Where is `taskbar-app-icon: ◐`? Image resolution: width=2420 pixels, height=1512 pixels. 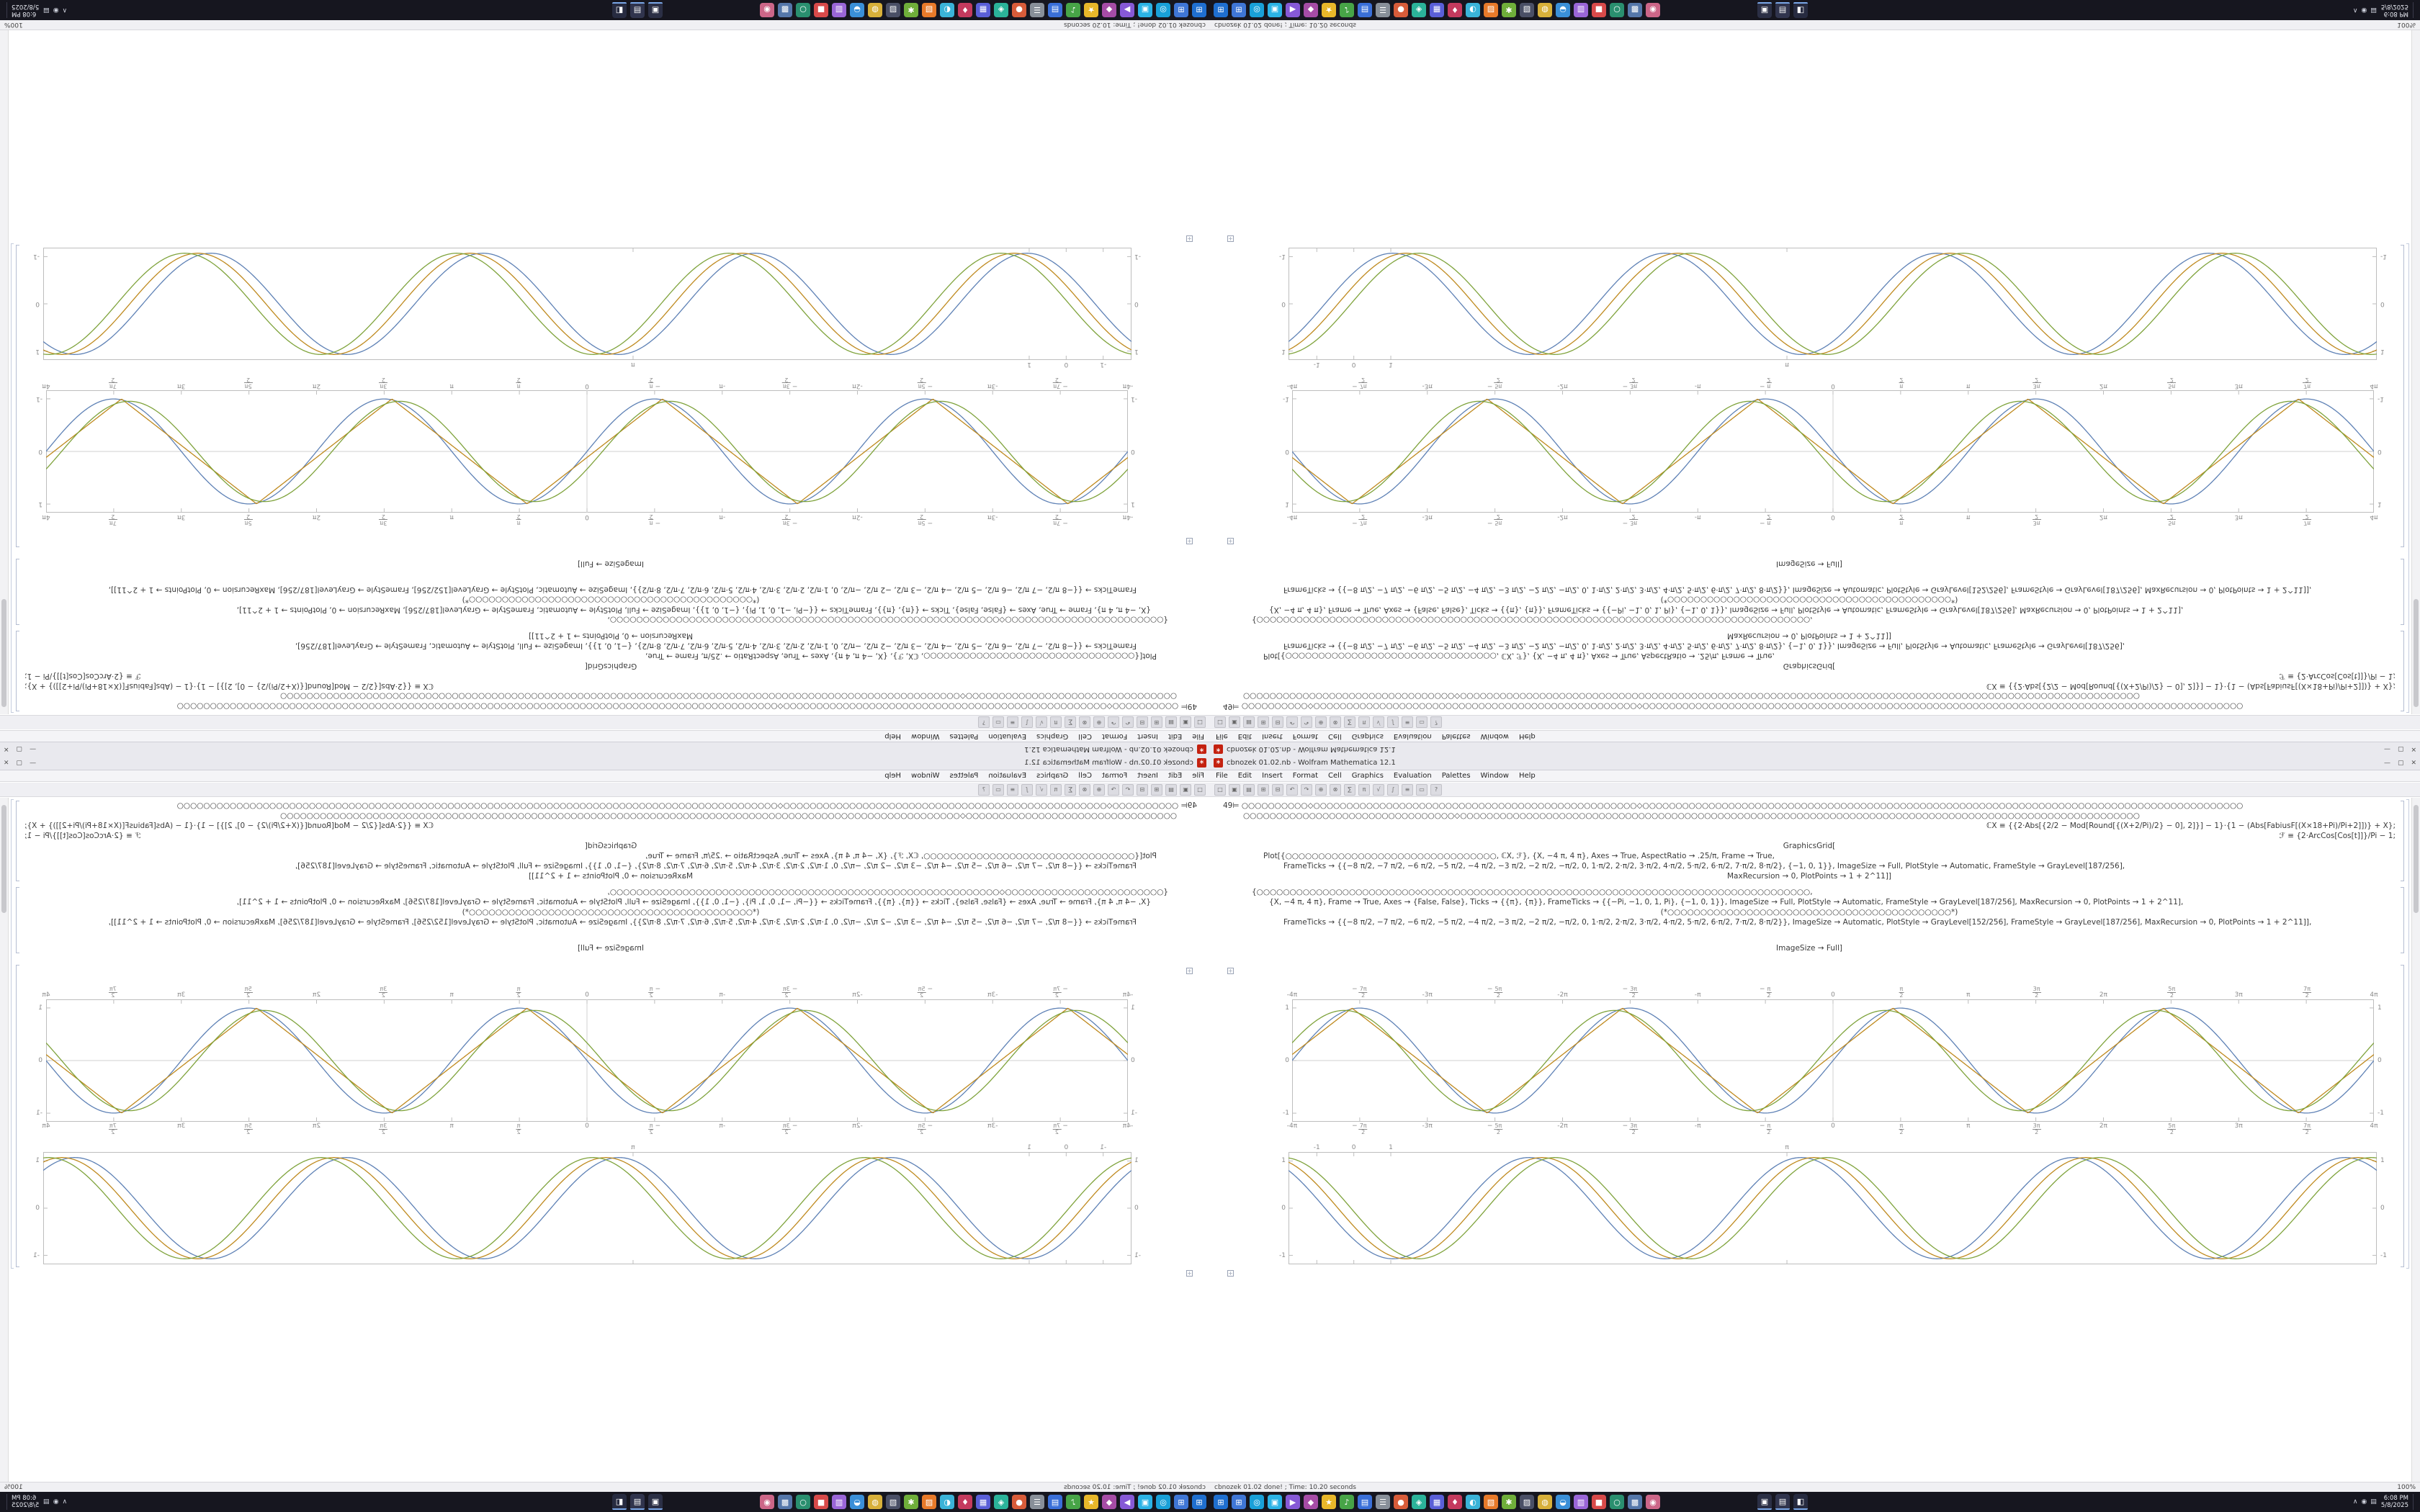 taskbar-app-icon: ◐ is located at coordinates (947, 1502).